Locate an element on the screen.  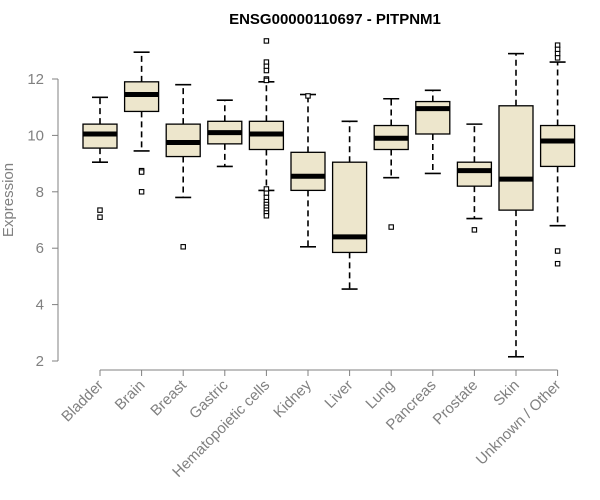
box-breast is located at coordinates (183, 166).